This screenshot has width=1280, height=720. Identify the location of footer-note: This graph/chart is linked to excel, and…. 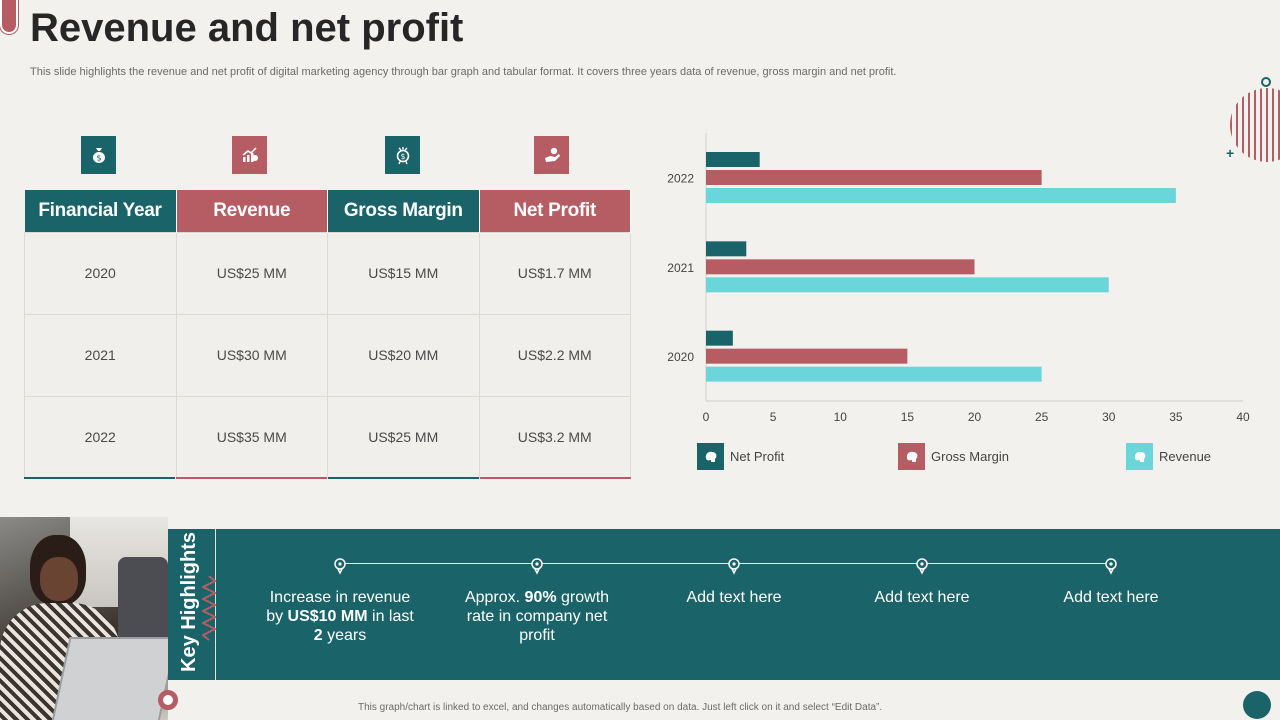
(620, 707).